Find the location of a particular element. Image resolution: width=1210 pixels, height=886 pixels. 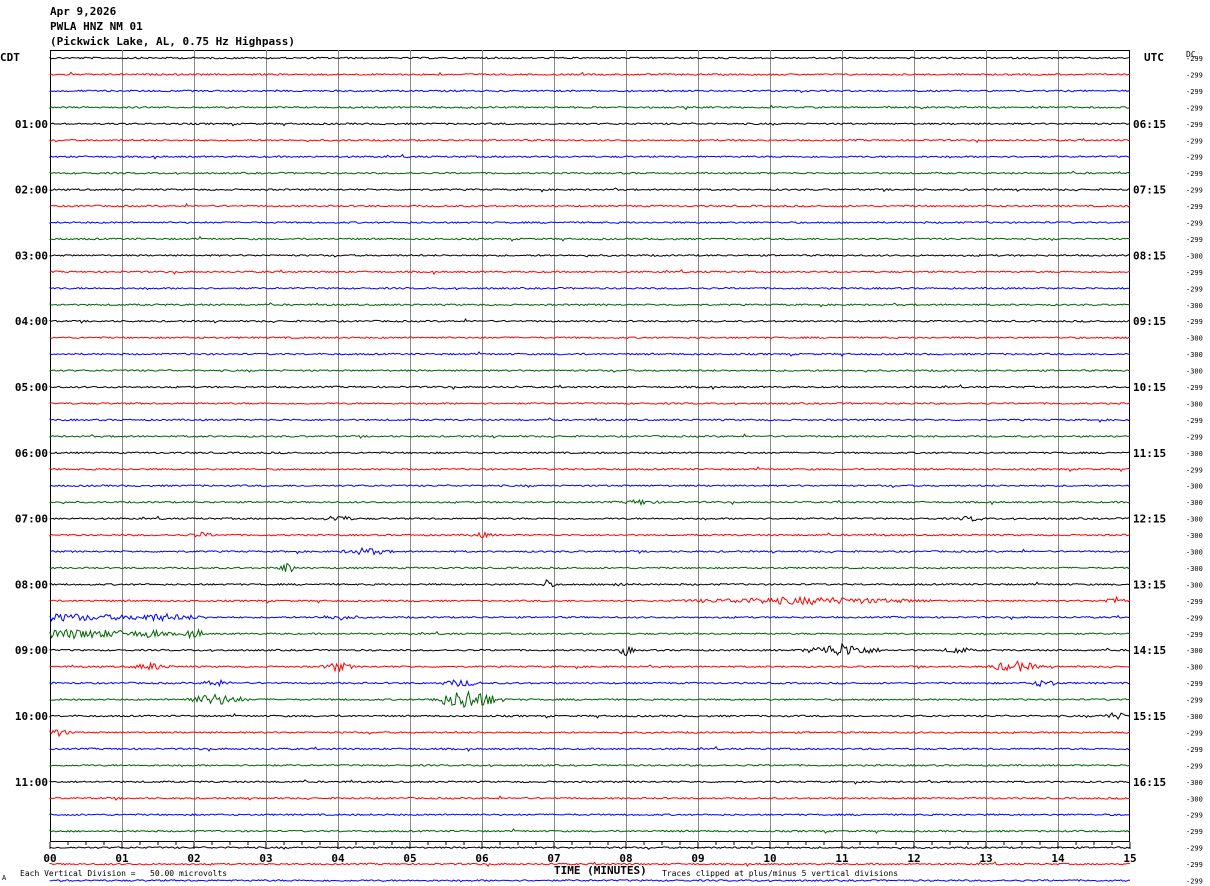

x-tick-label: 09 is located at coordinates (697, 858).